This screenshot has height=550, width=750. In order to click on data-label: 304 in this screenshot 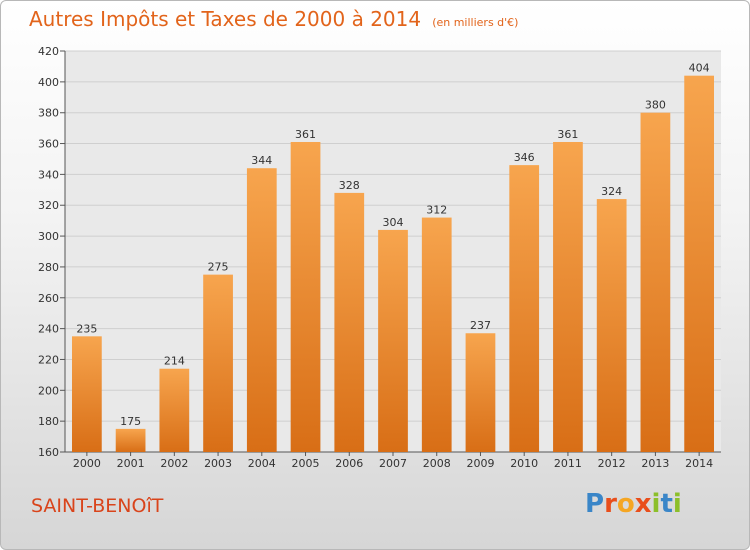, I will do `click(393, 222)`.